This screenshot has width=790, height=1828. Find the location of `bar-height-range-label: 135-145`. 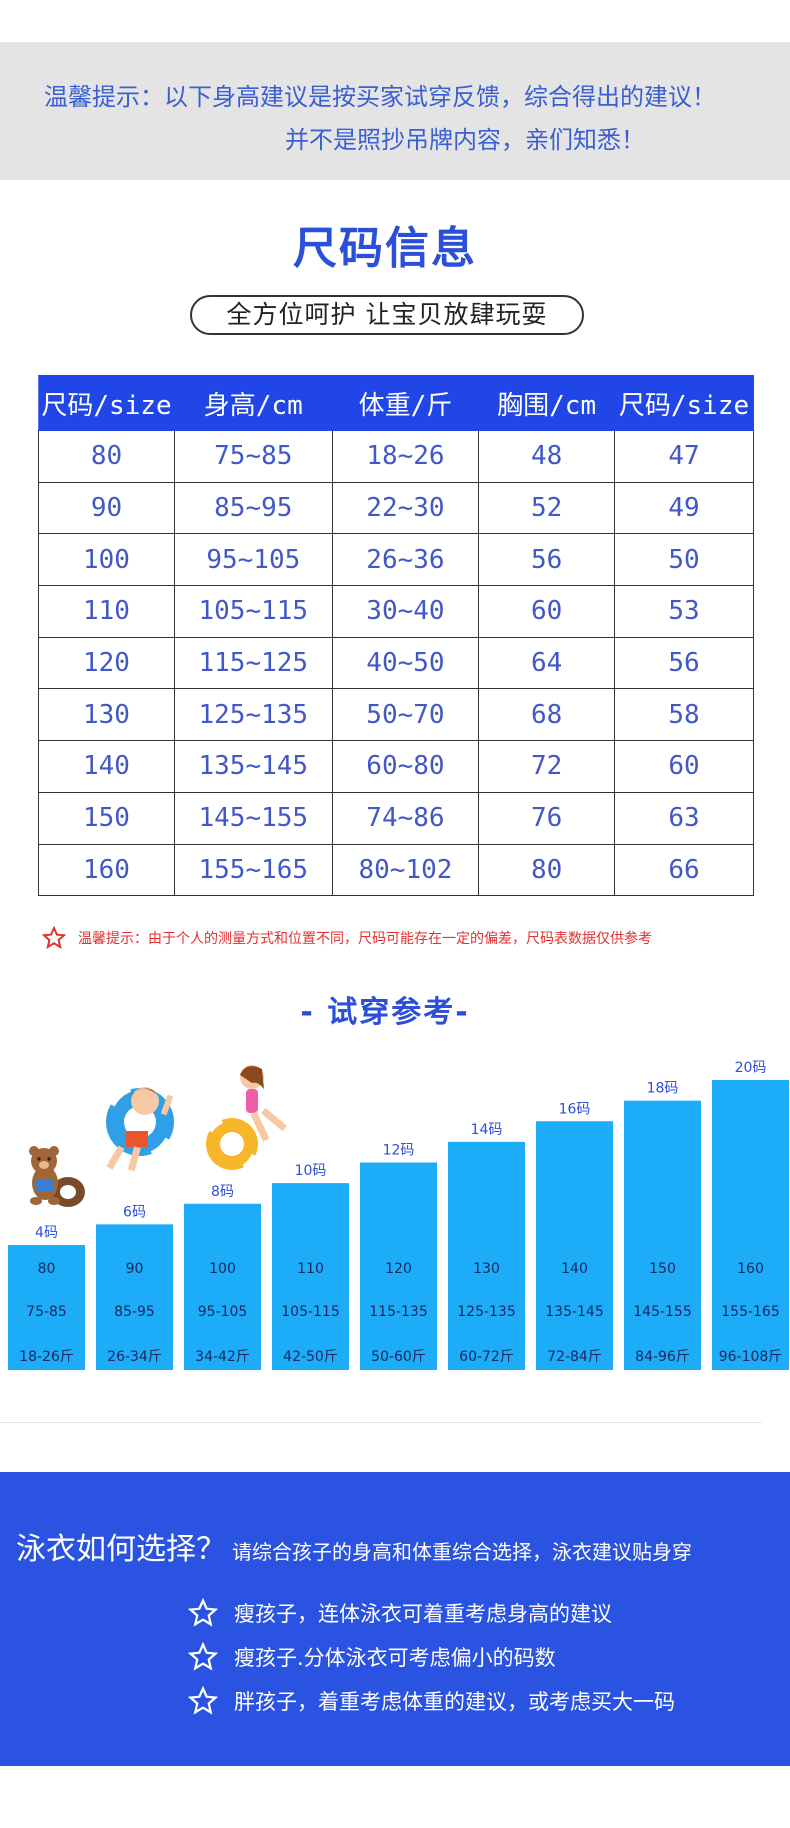

bar-height-range-label: 135-145 is located at coordinates (574, 1312).